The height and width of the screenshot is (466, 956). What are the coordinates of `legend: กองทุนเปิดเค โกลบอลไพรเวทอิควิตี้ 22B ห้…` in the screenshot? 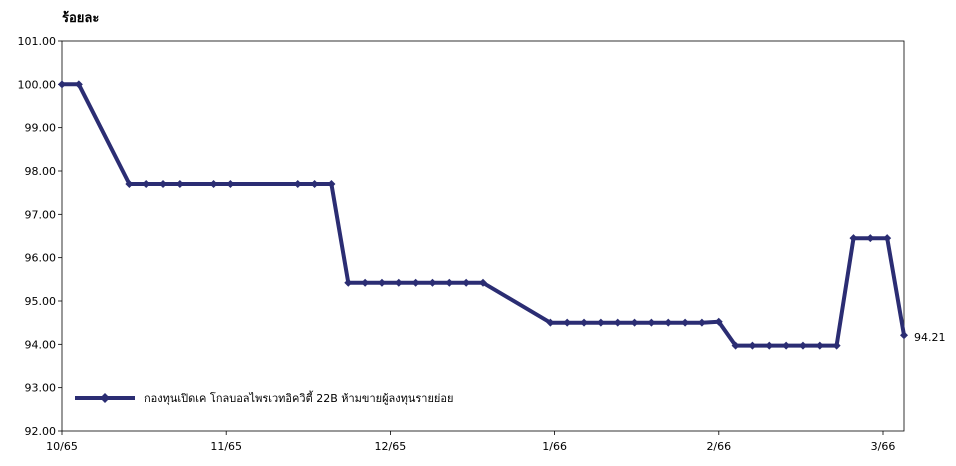 It's located at (264, 397).